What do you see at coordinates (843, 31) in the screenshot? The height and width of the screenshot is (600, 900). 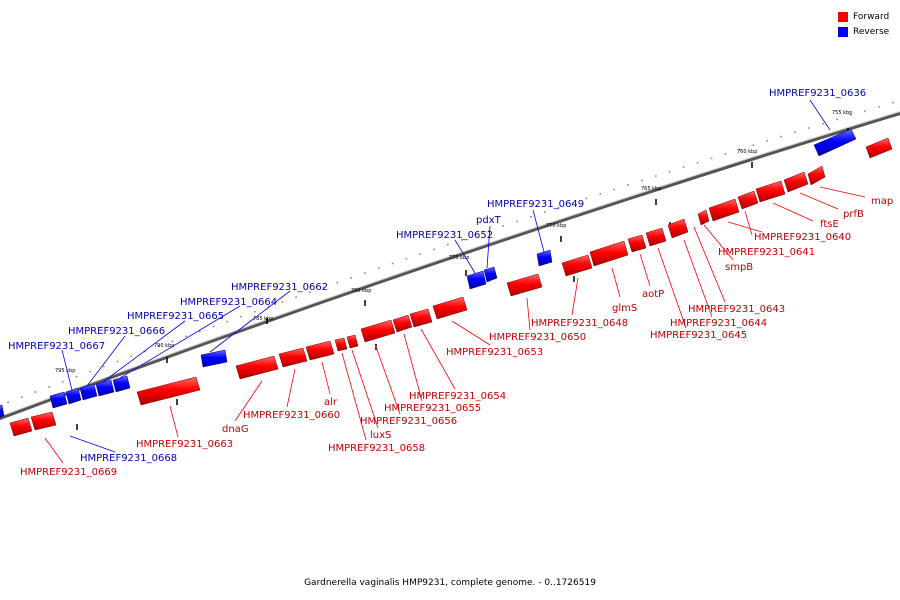 I see `reverse-swatch` at bounding box center [843, 31].